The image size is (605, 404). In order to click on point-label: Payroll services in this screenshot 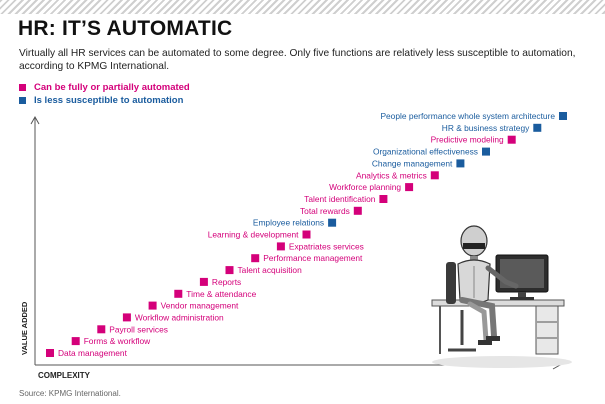, I will do `click(138, 329)`.